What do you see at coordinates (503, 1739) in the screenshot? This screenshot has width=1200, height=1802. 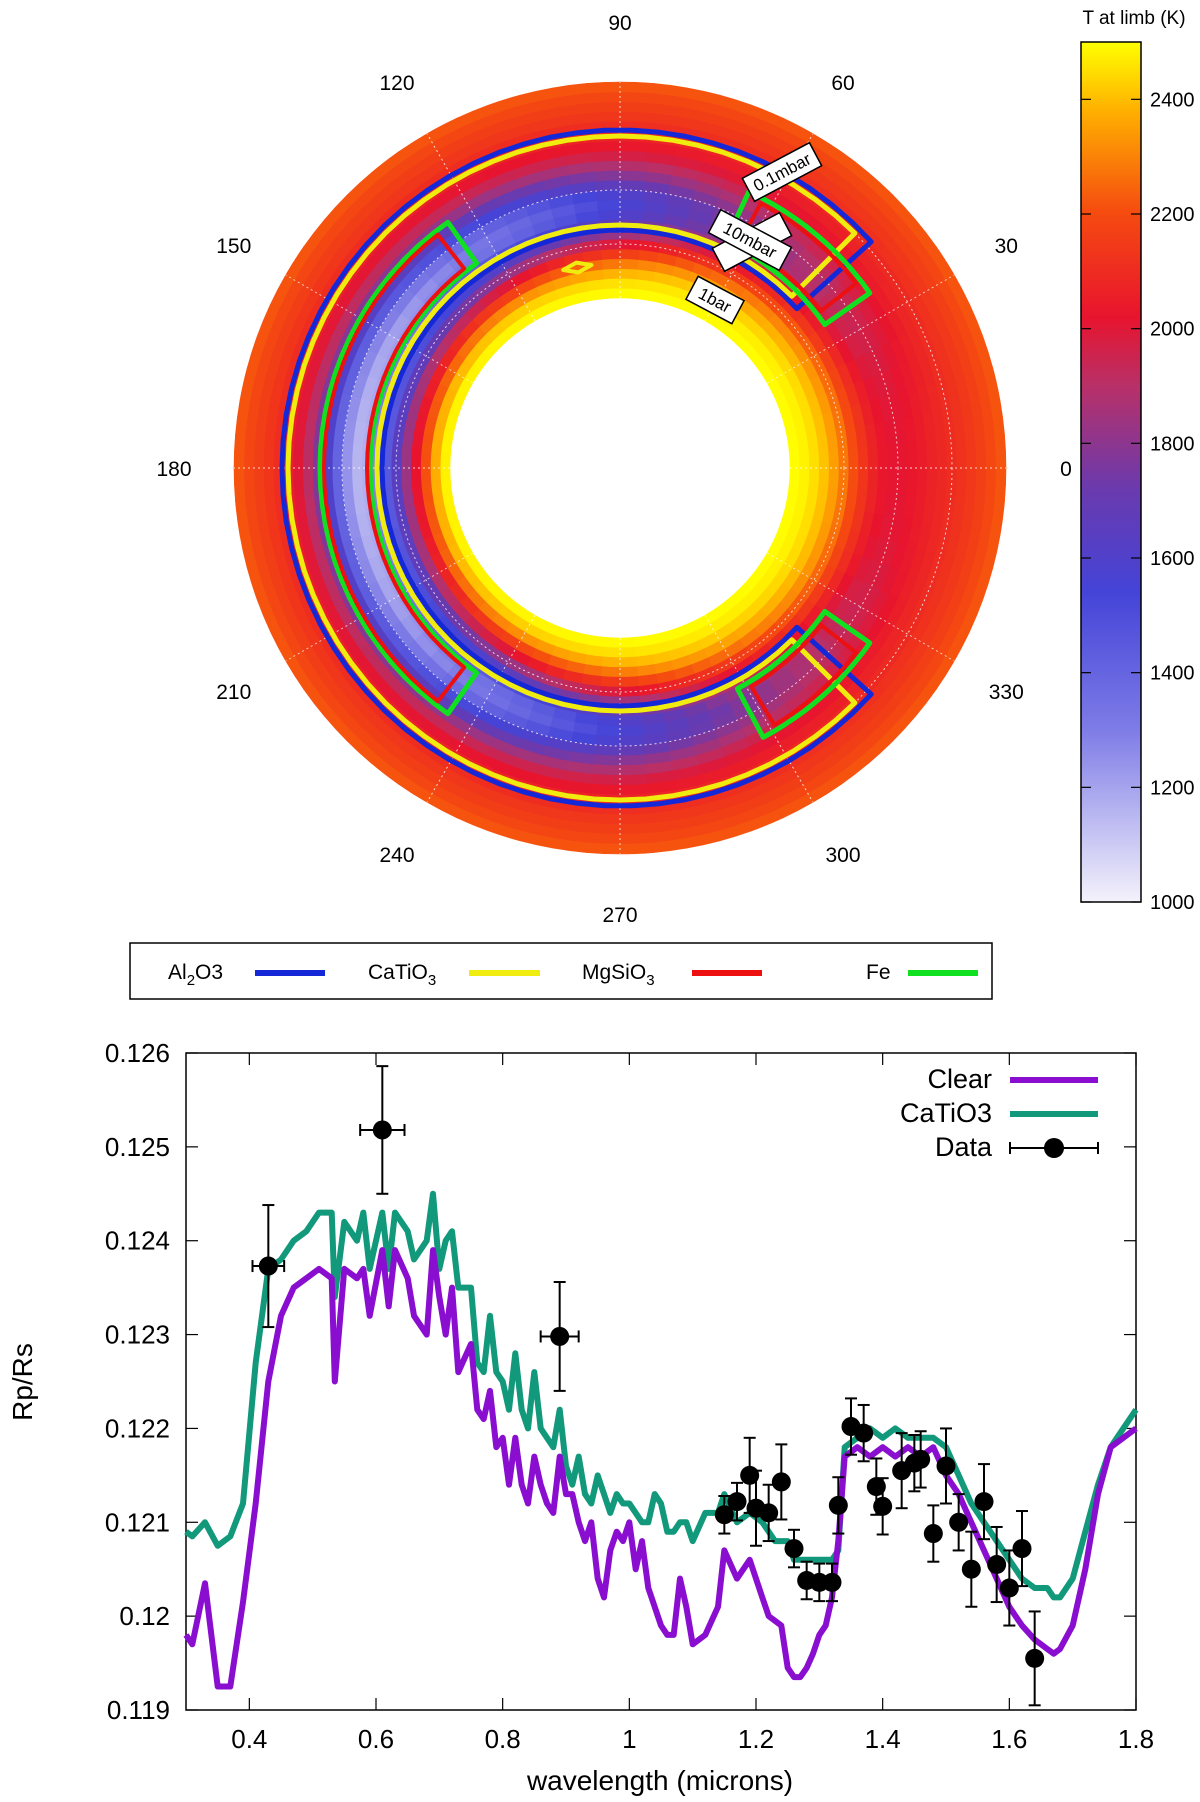 I see `x-tick-label-0.8: 0.8` at bounding box center [503, 1739].